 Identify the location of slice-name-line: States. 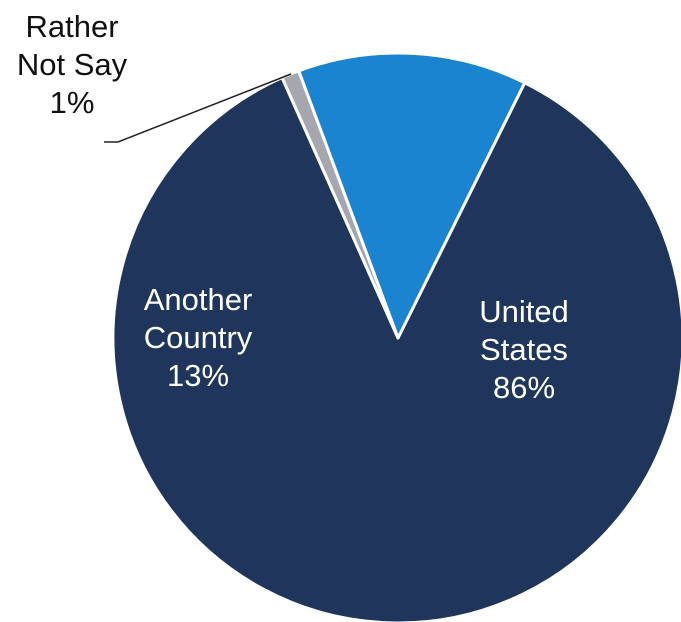
(524, 349).